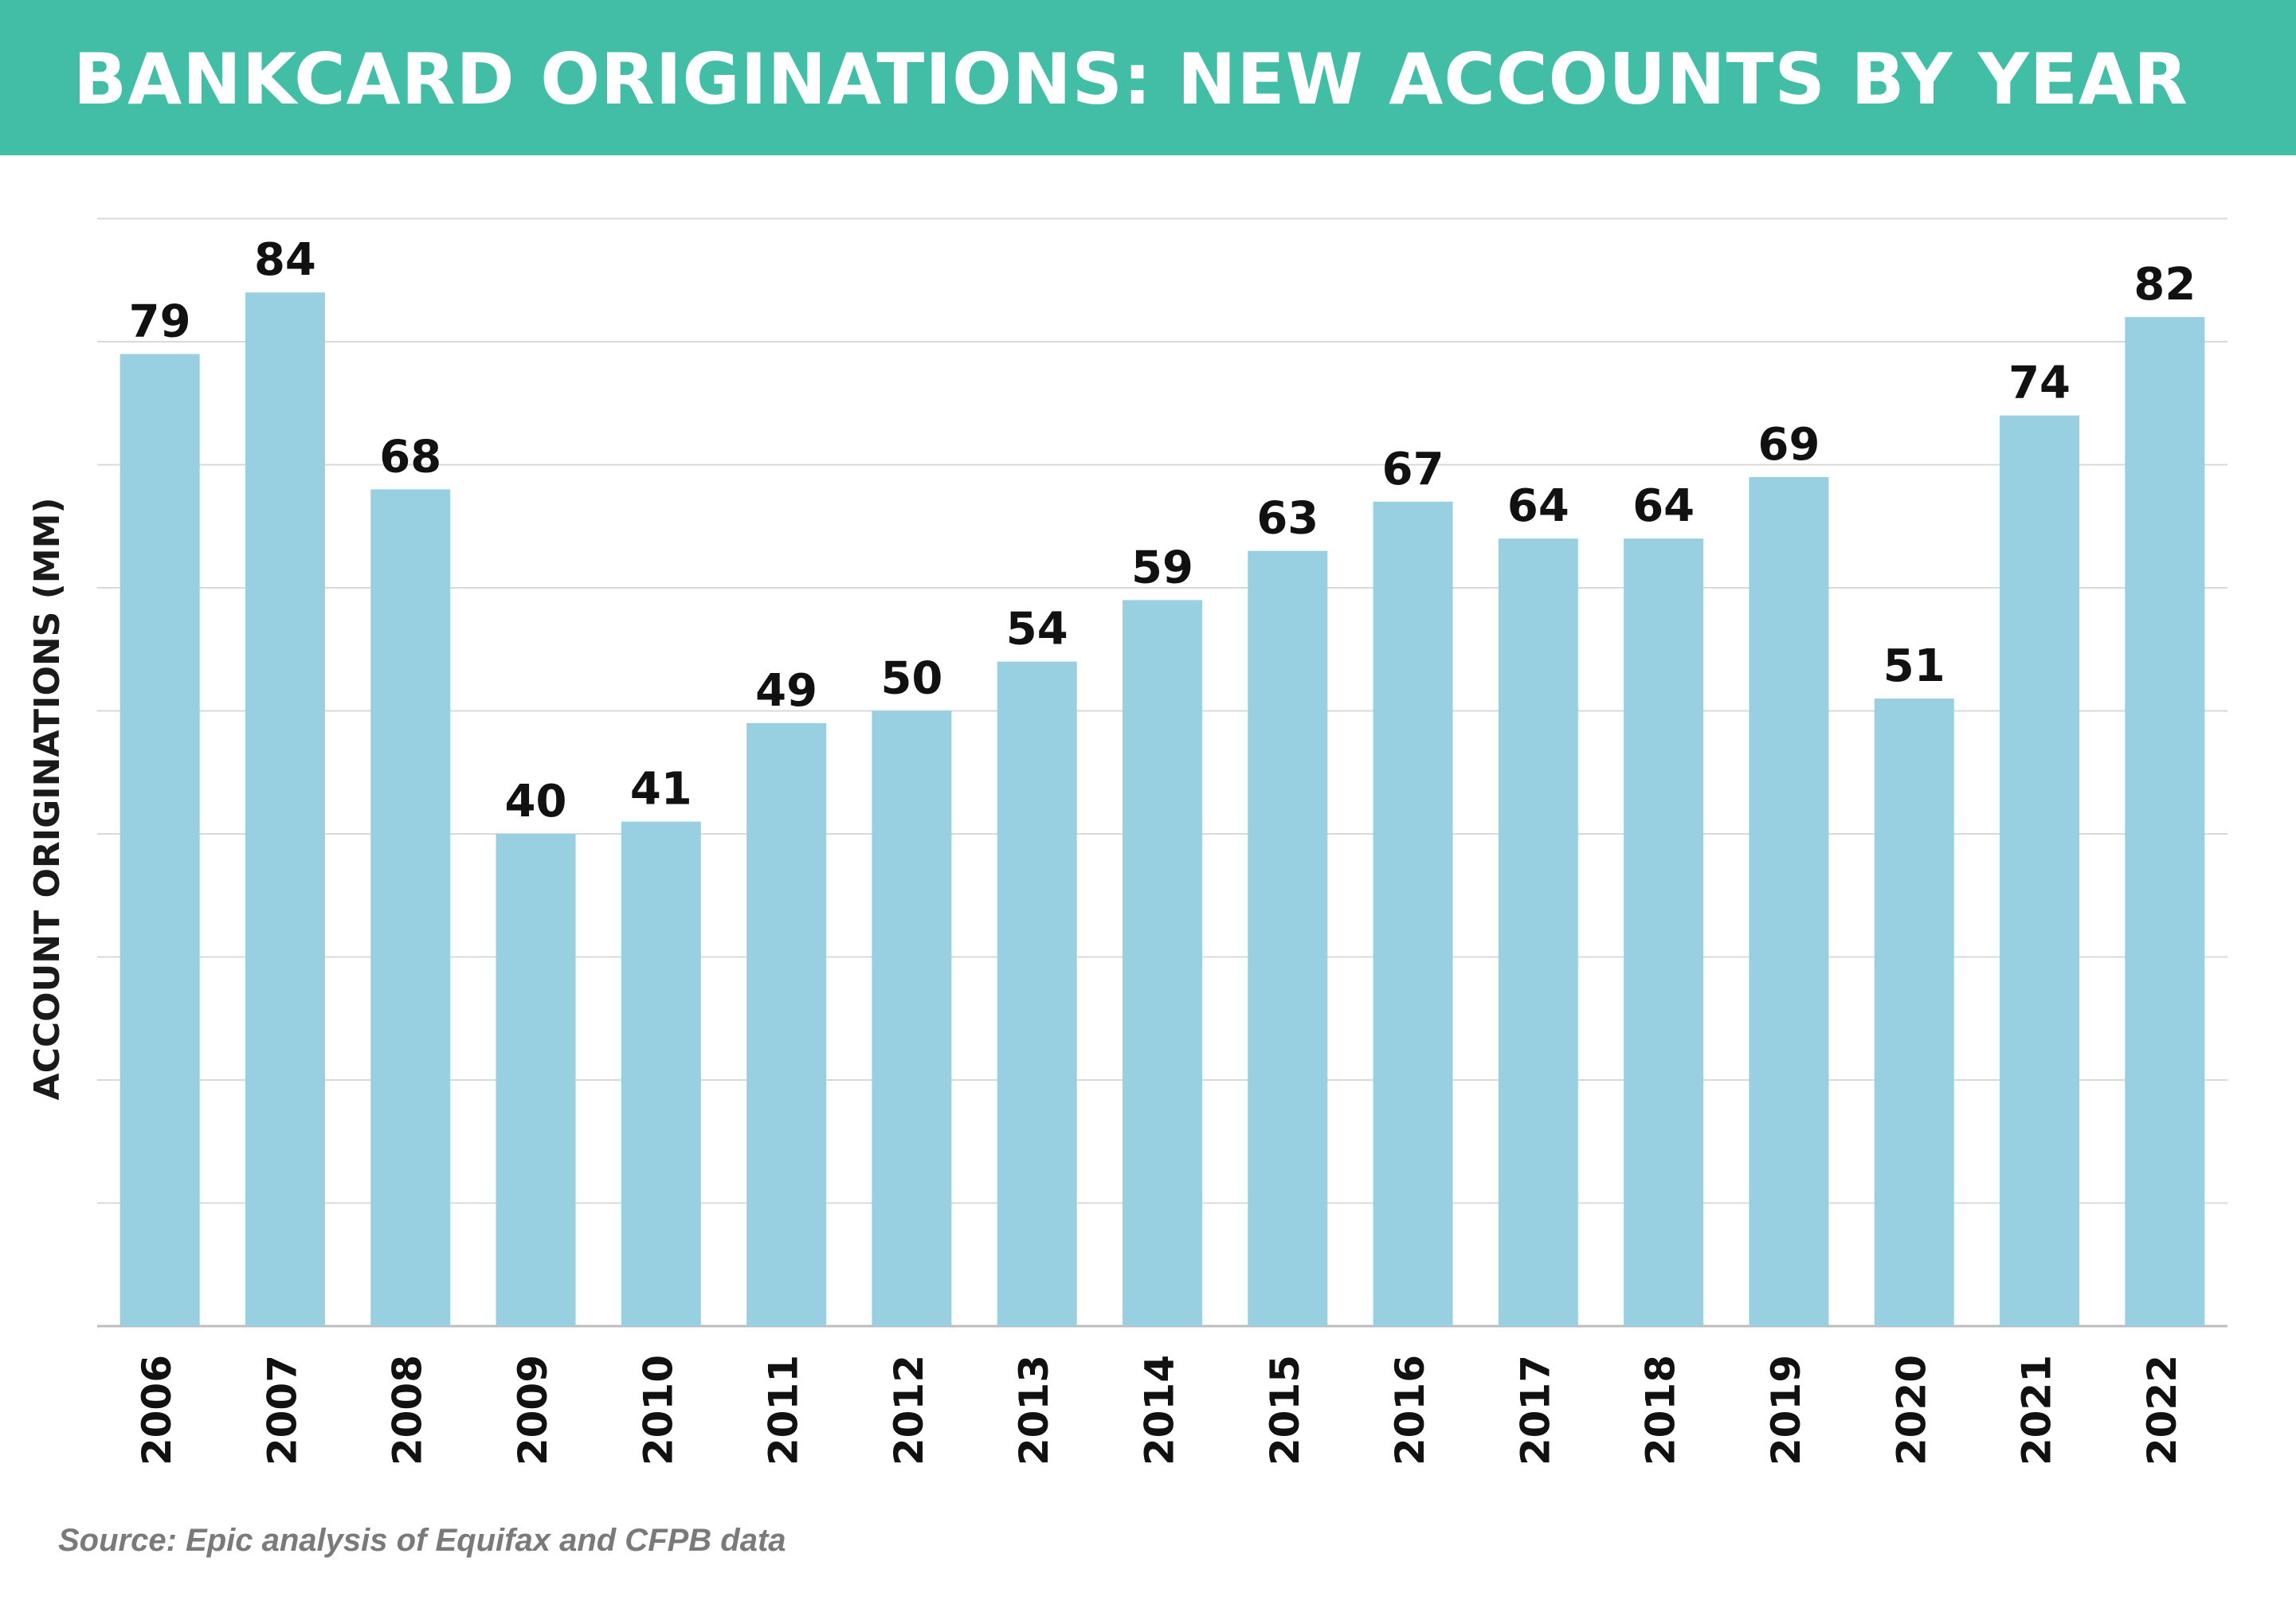  What do you see at coordinates (784, 1410) in the screenshot?
I see `x-tick-2011: 2011` at bounding box center [784, 1410].